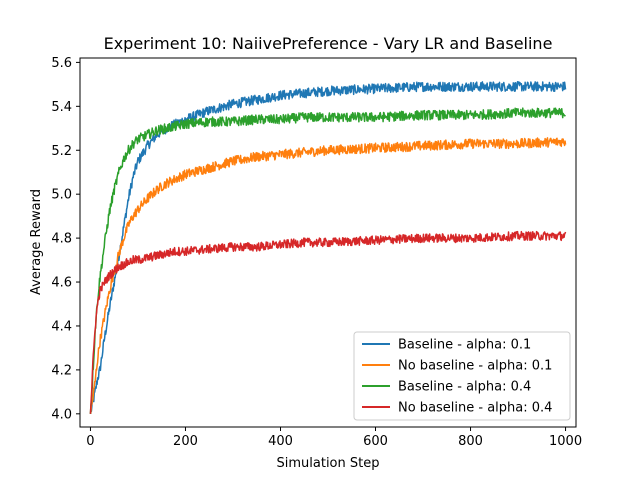 This screenshot has height=480, width=640. What do you see at coordinates (470, 441) in the screenshot?
I see `x-tick-label: 800` at bounding box center [470, 441].